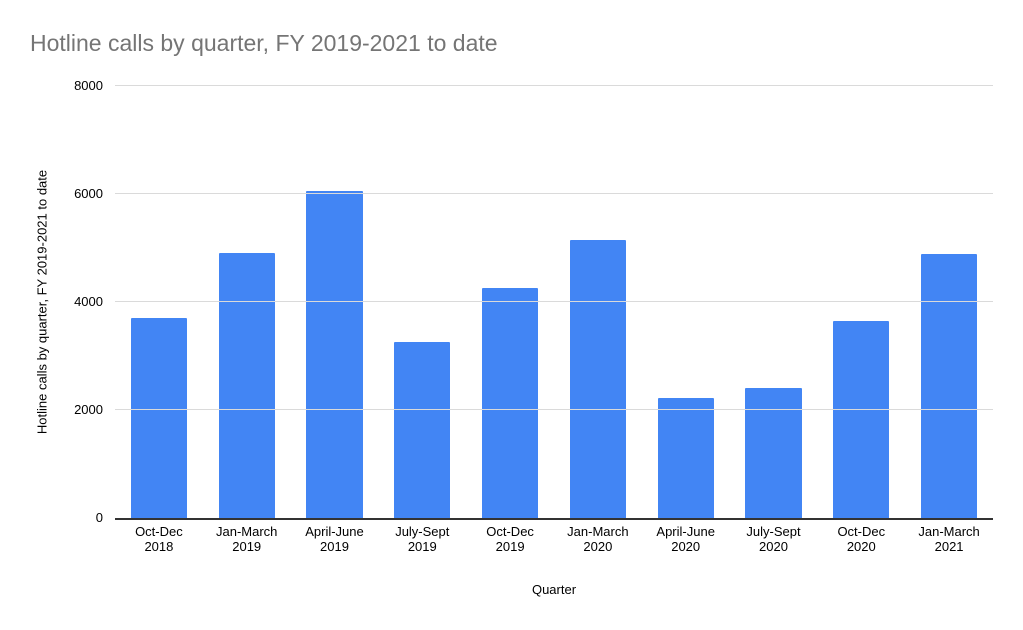  What do you see at coordinates (861, 419) in the screenshot?
I see `bar-oct-dec-2020` at bounding box center [861, 419].